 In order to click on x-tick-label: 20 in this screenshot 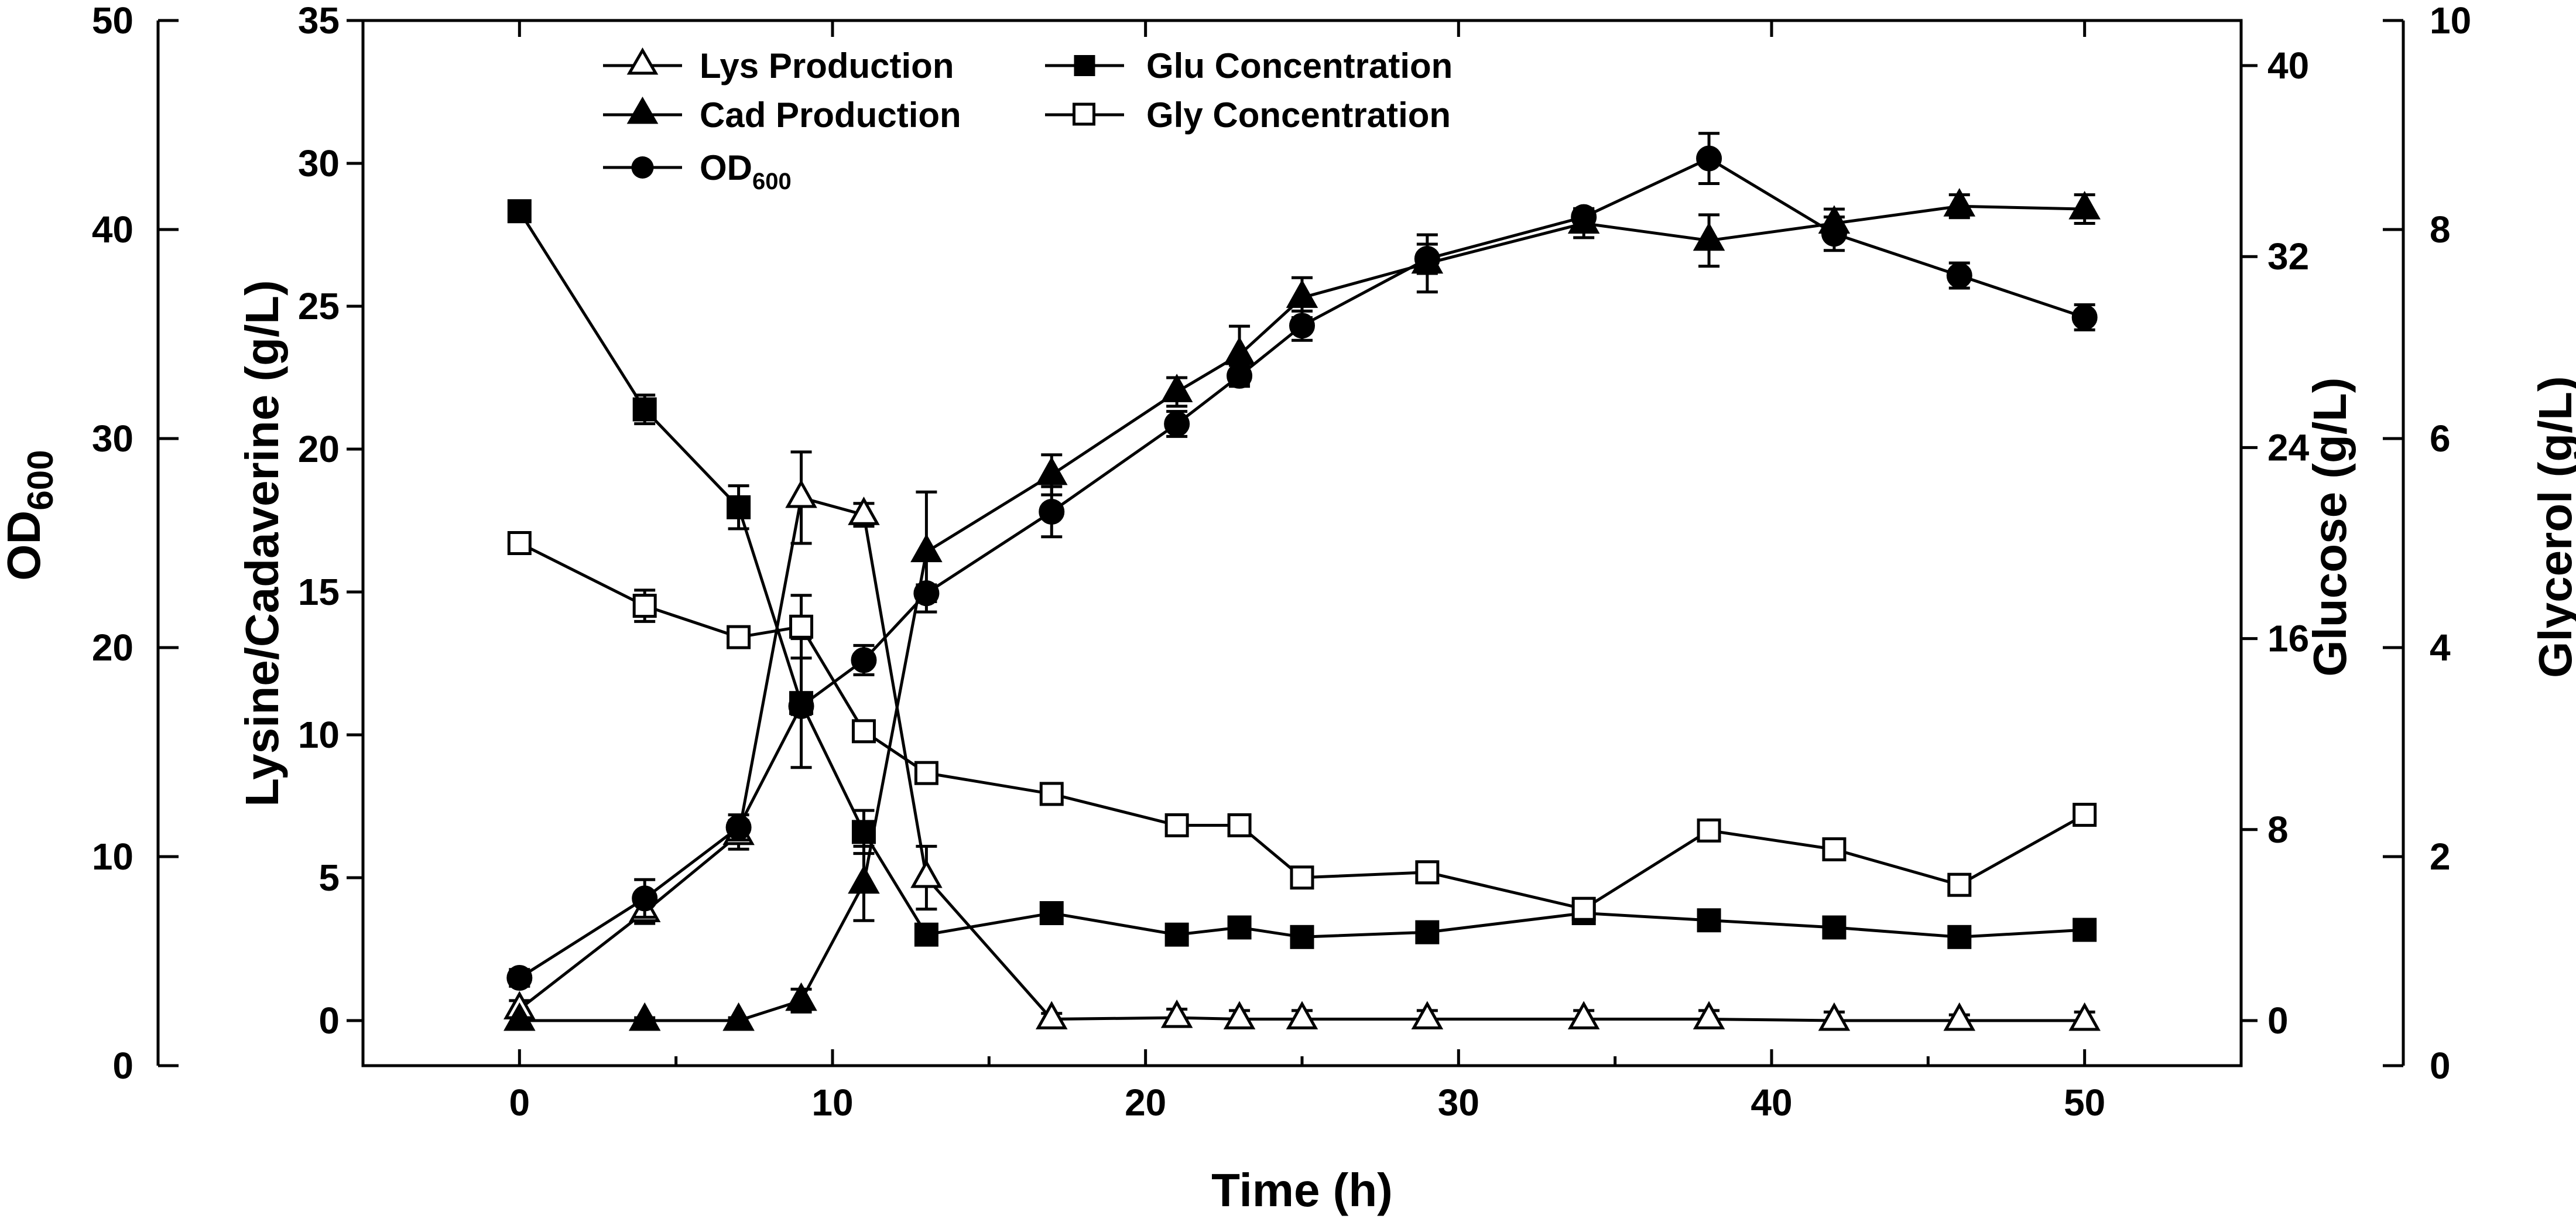, I will do `click(1145, 1103)`.